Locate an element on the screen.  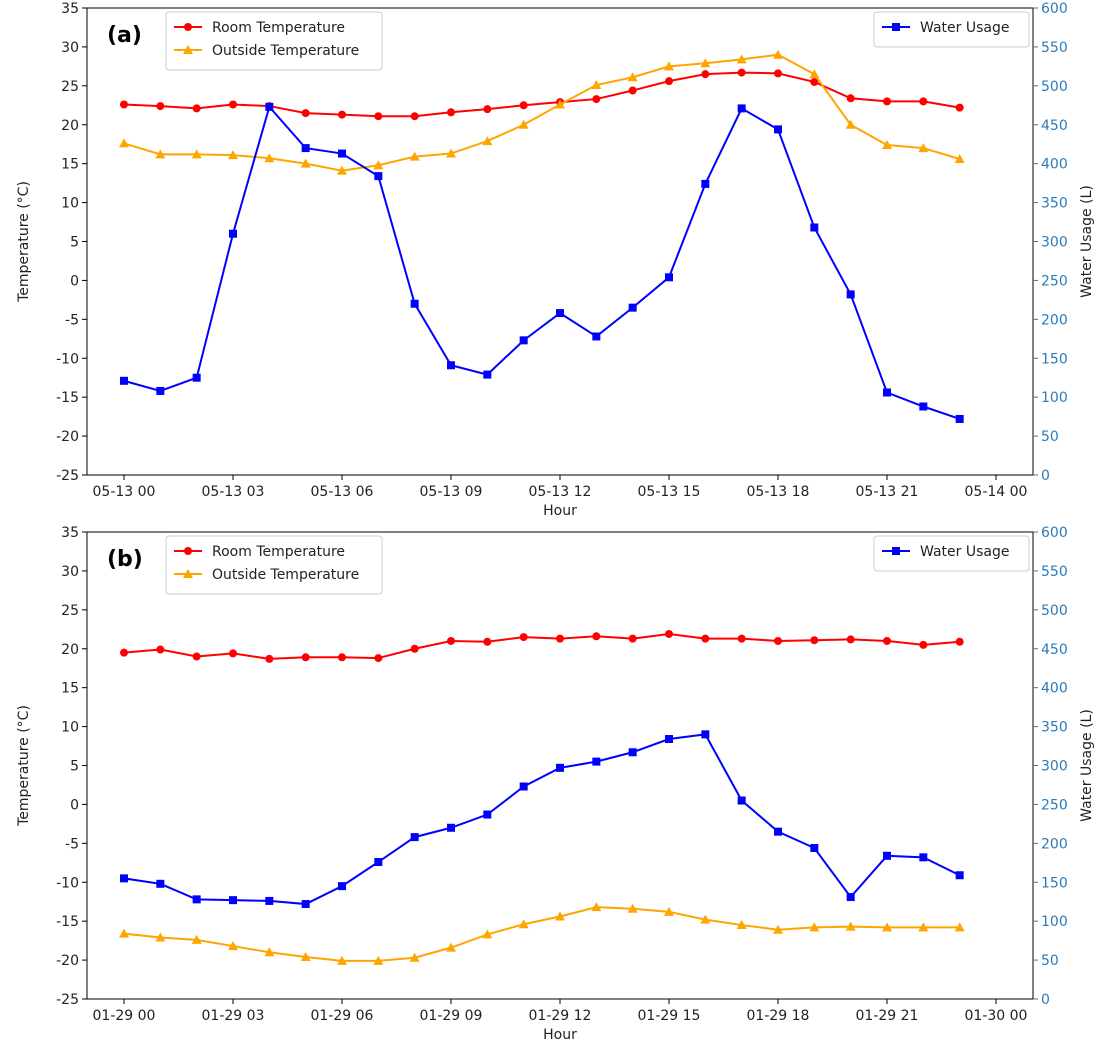
x-tick-label: 05-13 15 is located at coordinates (669, 492).